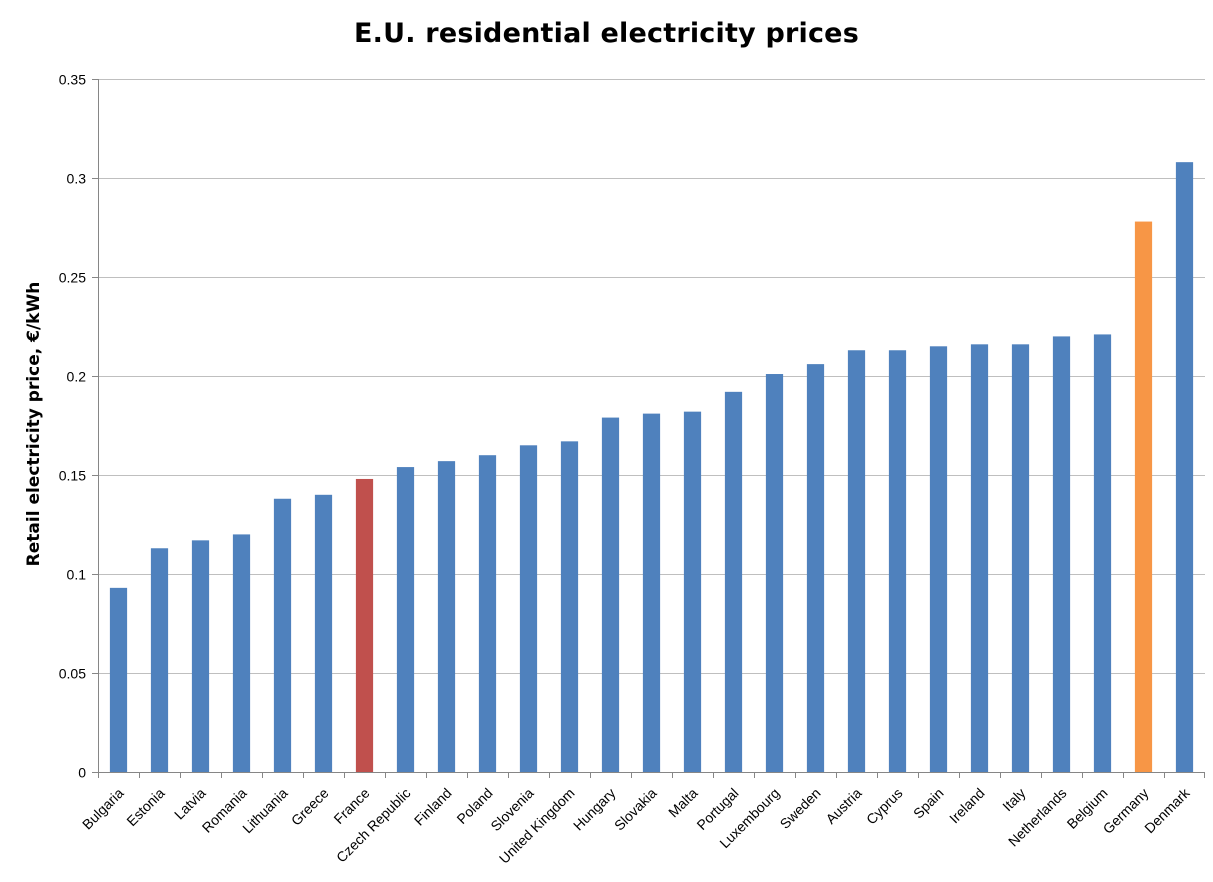 Image resolution: width=1213 pixels, height=882 pixels. I want to click on x-tick-label: Austria, so click(843, 806).